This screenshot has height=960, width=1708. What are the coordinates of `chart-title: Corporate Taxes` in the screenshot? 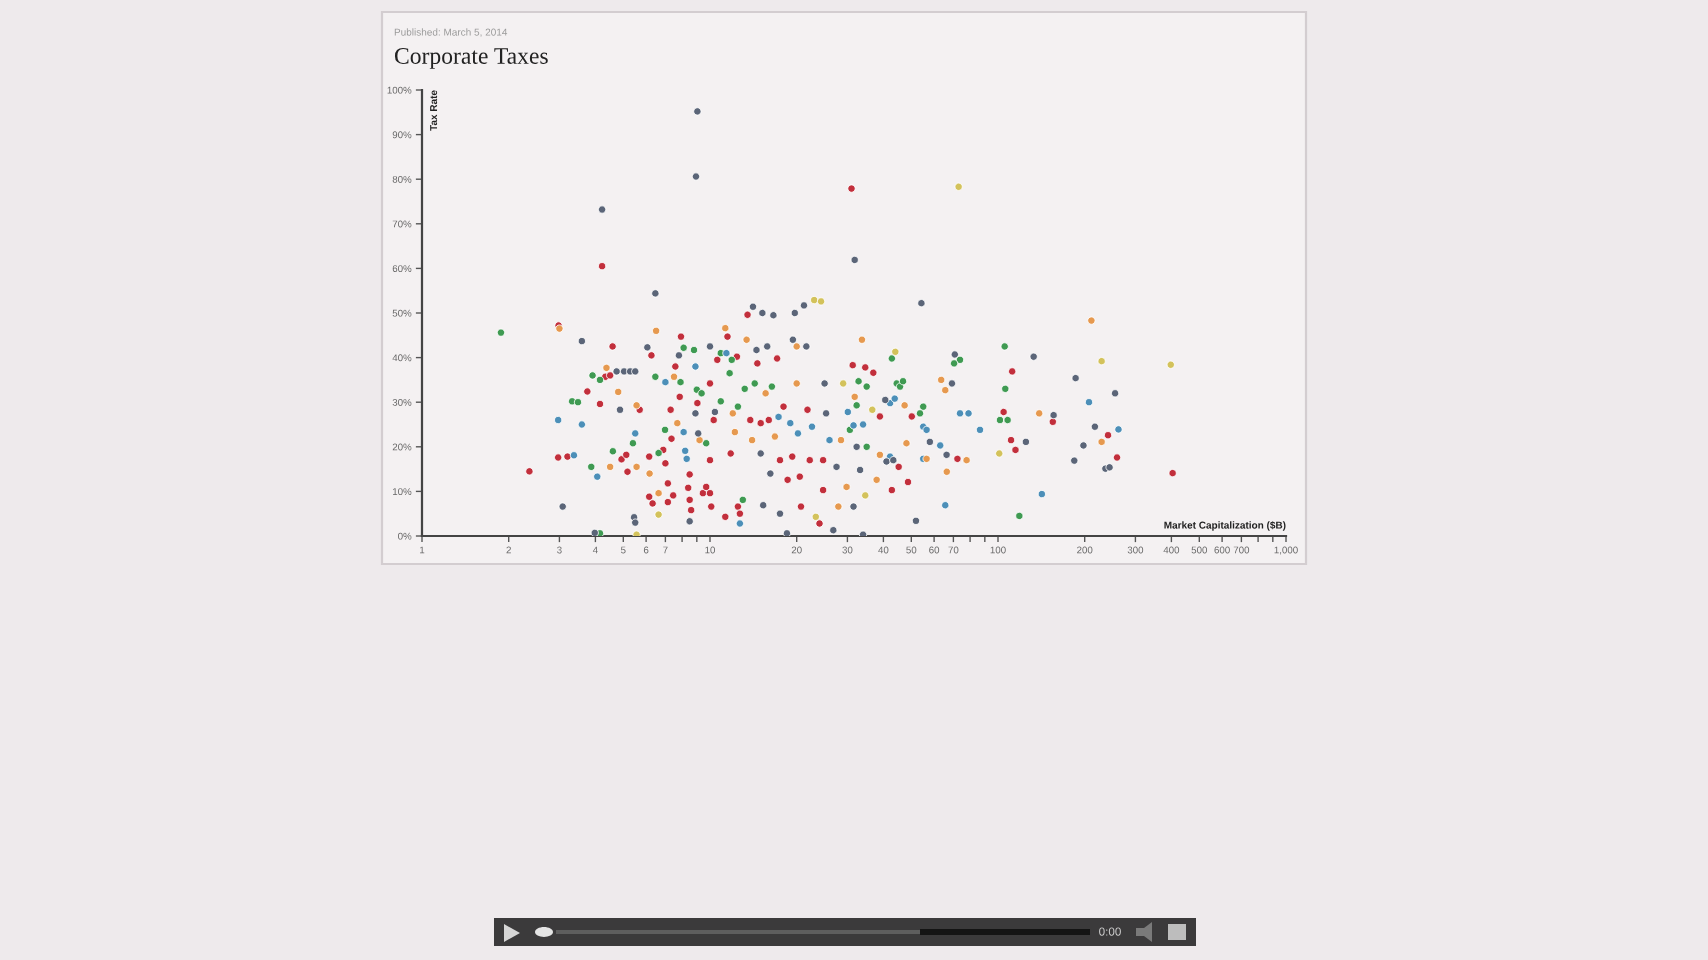 It's located at (471, 58).